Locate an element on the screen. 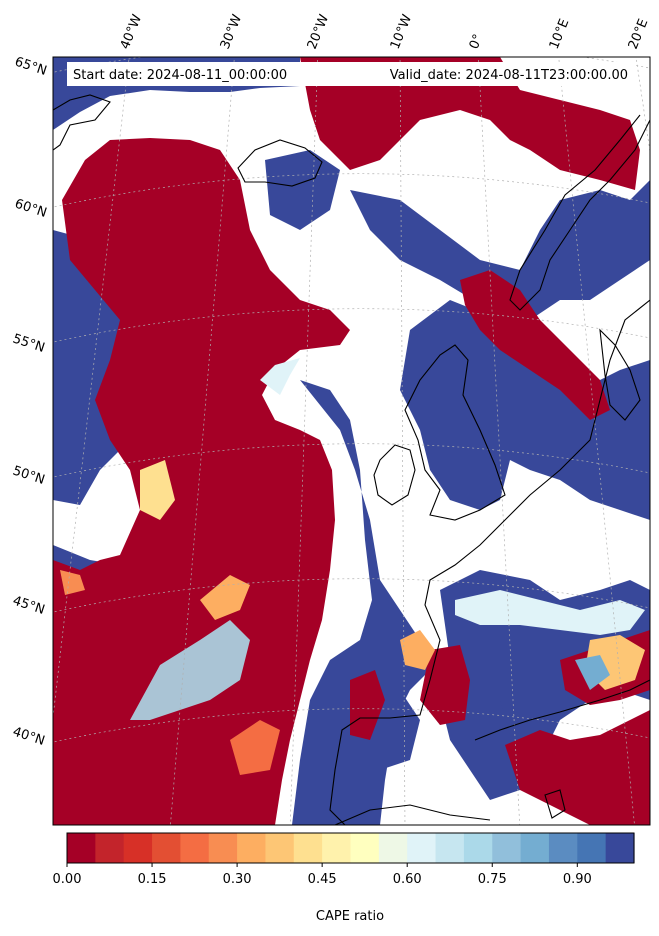 Image resolution: width=659 pixels, height=936 pixels. lat-label: 65°N is located at coordinates (31, 67).